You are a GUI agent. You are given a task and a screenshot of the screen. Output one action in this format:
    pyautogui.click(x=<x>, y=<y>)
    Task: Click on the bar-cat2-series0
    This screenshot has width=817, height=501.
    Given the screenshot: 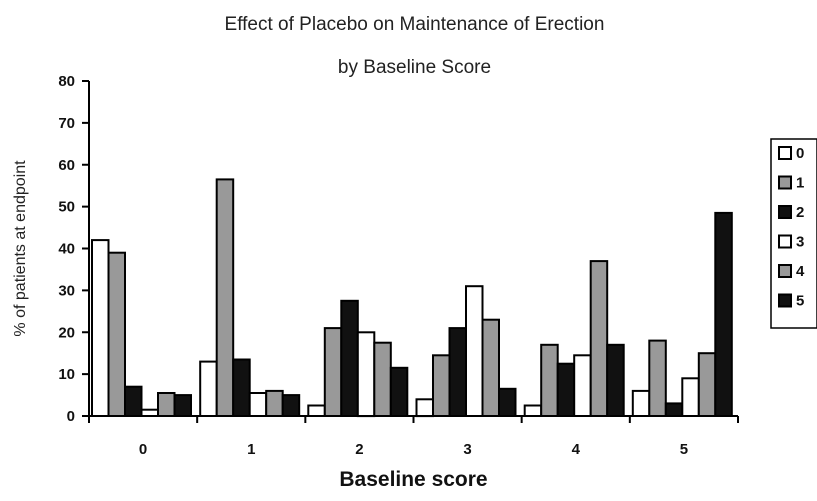 What is the action you would take?
    pyautogui.click(x=316, y=410)
    